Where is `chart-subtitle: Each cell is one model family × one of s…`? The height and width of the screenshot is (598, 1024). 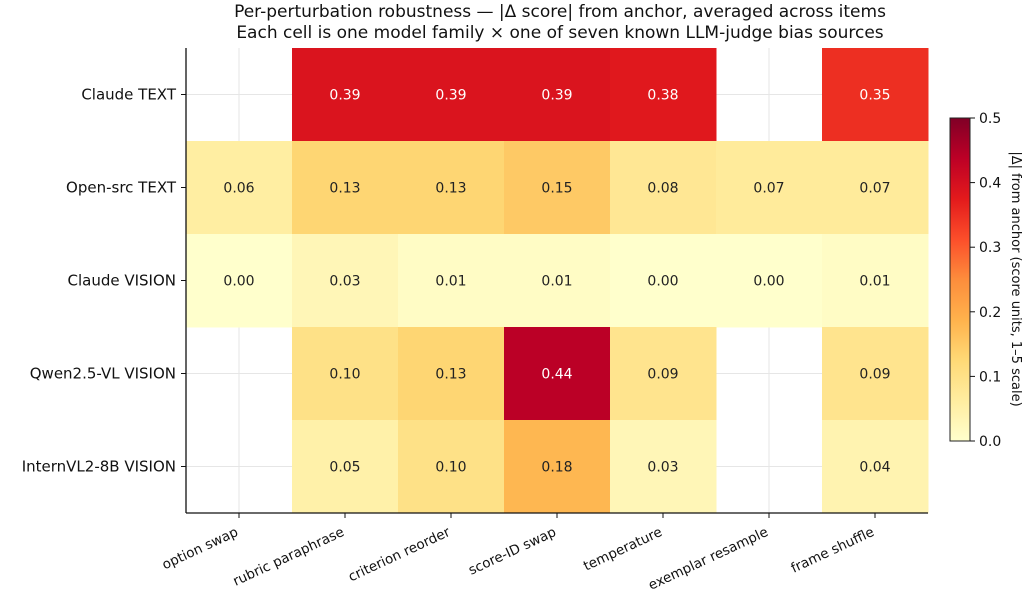 chart-subtitle: Each cell is one model family × one of s… is located at coordinates (559, 33).